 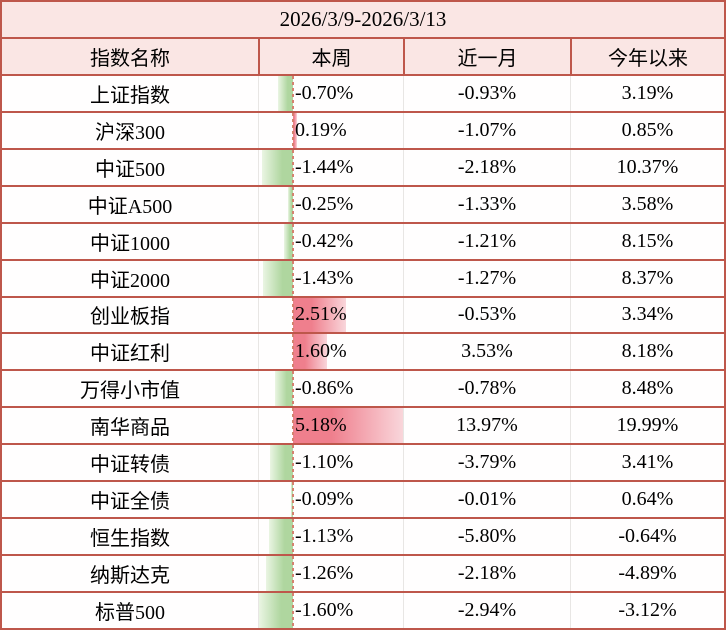 I want to click on table-row: 南华商品 5.18% 13.97% 19.99%, so click(x=363, y=425).